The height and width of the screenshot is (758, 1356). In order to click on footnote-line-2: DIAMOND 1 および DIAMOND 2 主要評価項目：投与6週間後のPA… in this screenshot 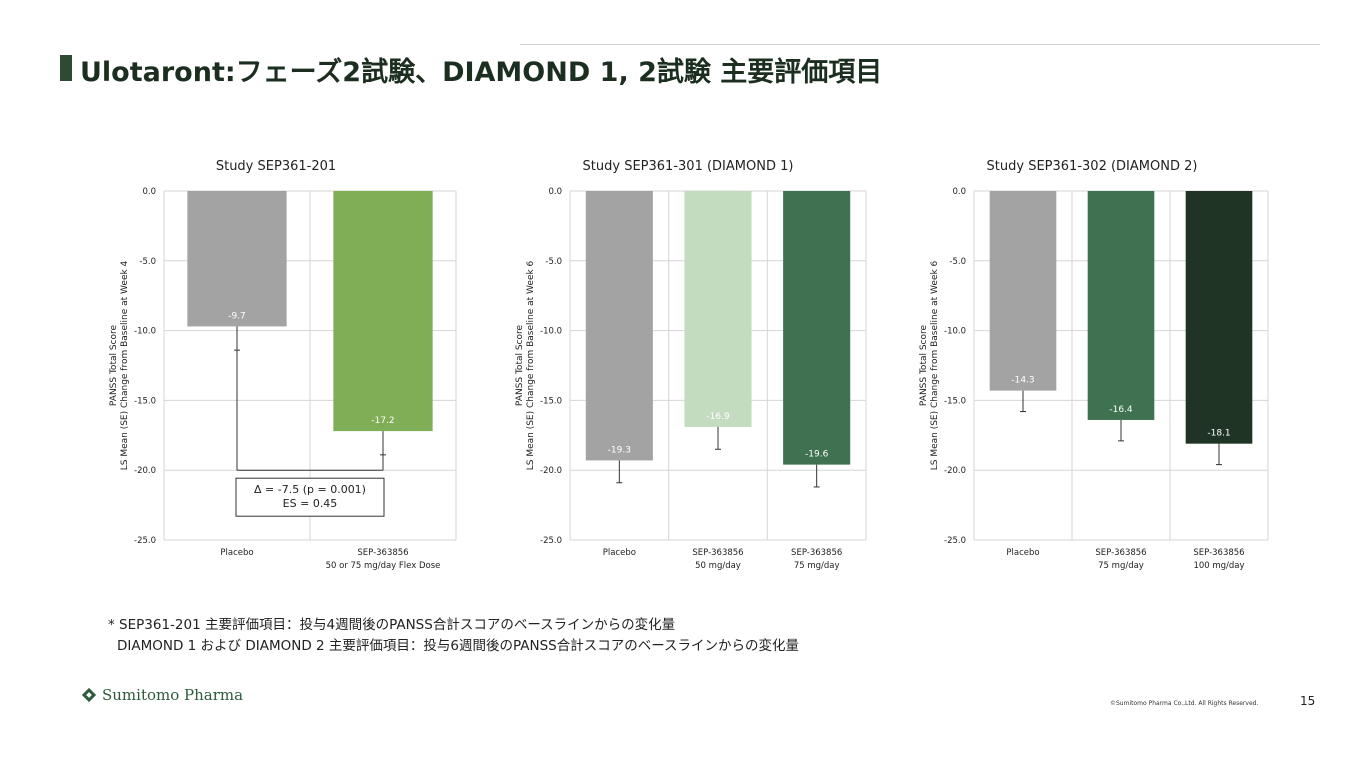, I will do `click(458, 644)`.